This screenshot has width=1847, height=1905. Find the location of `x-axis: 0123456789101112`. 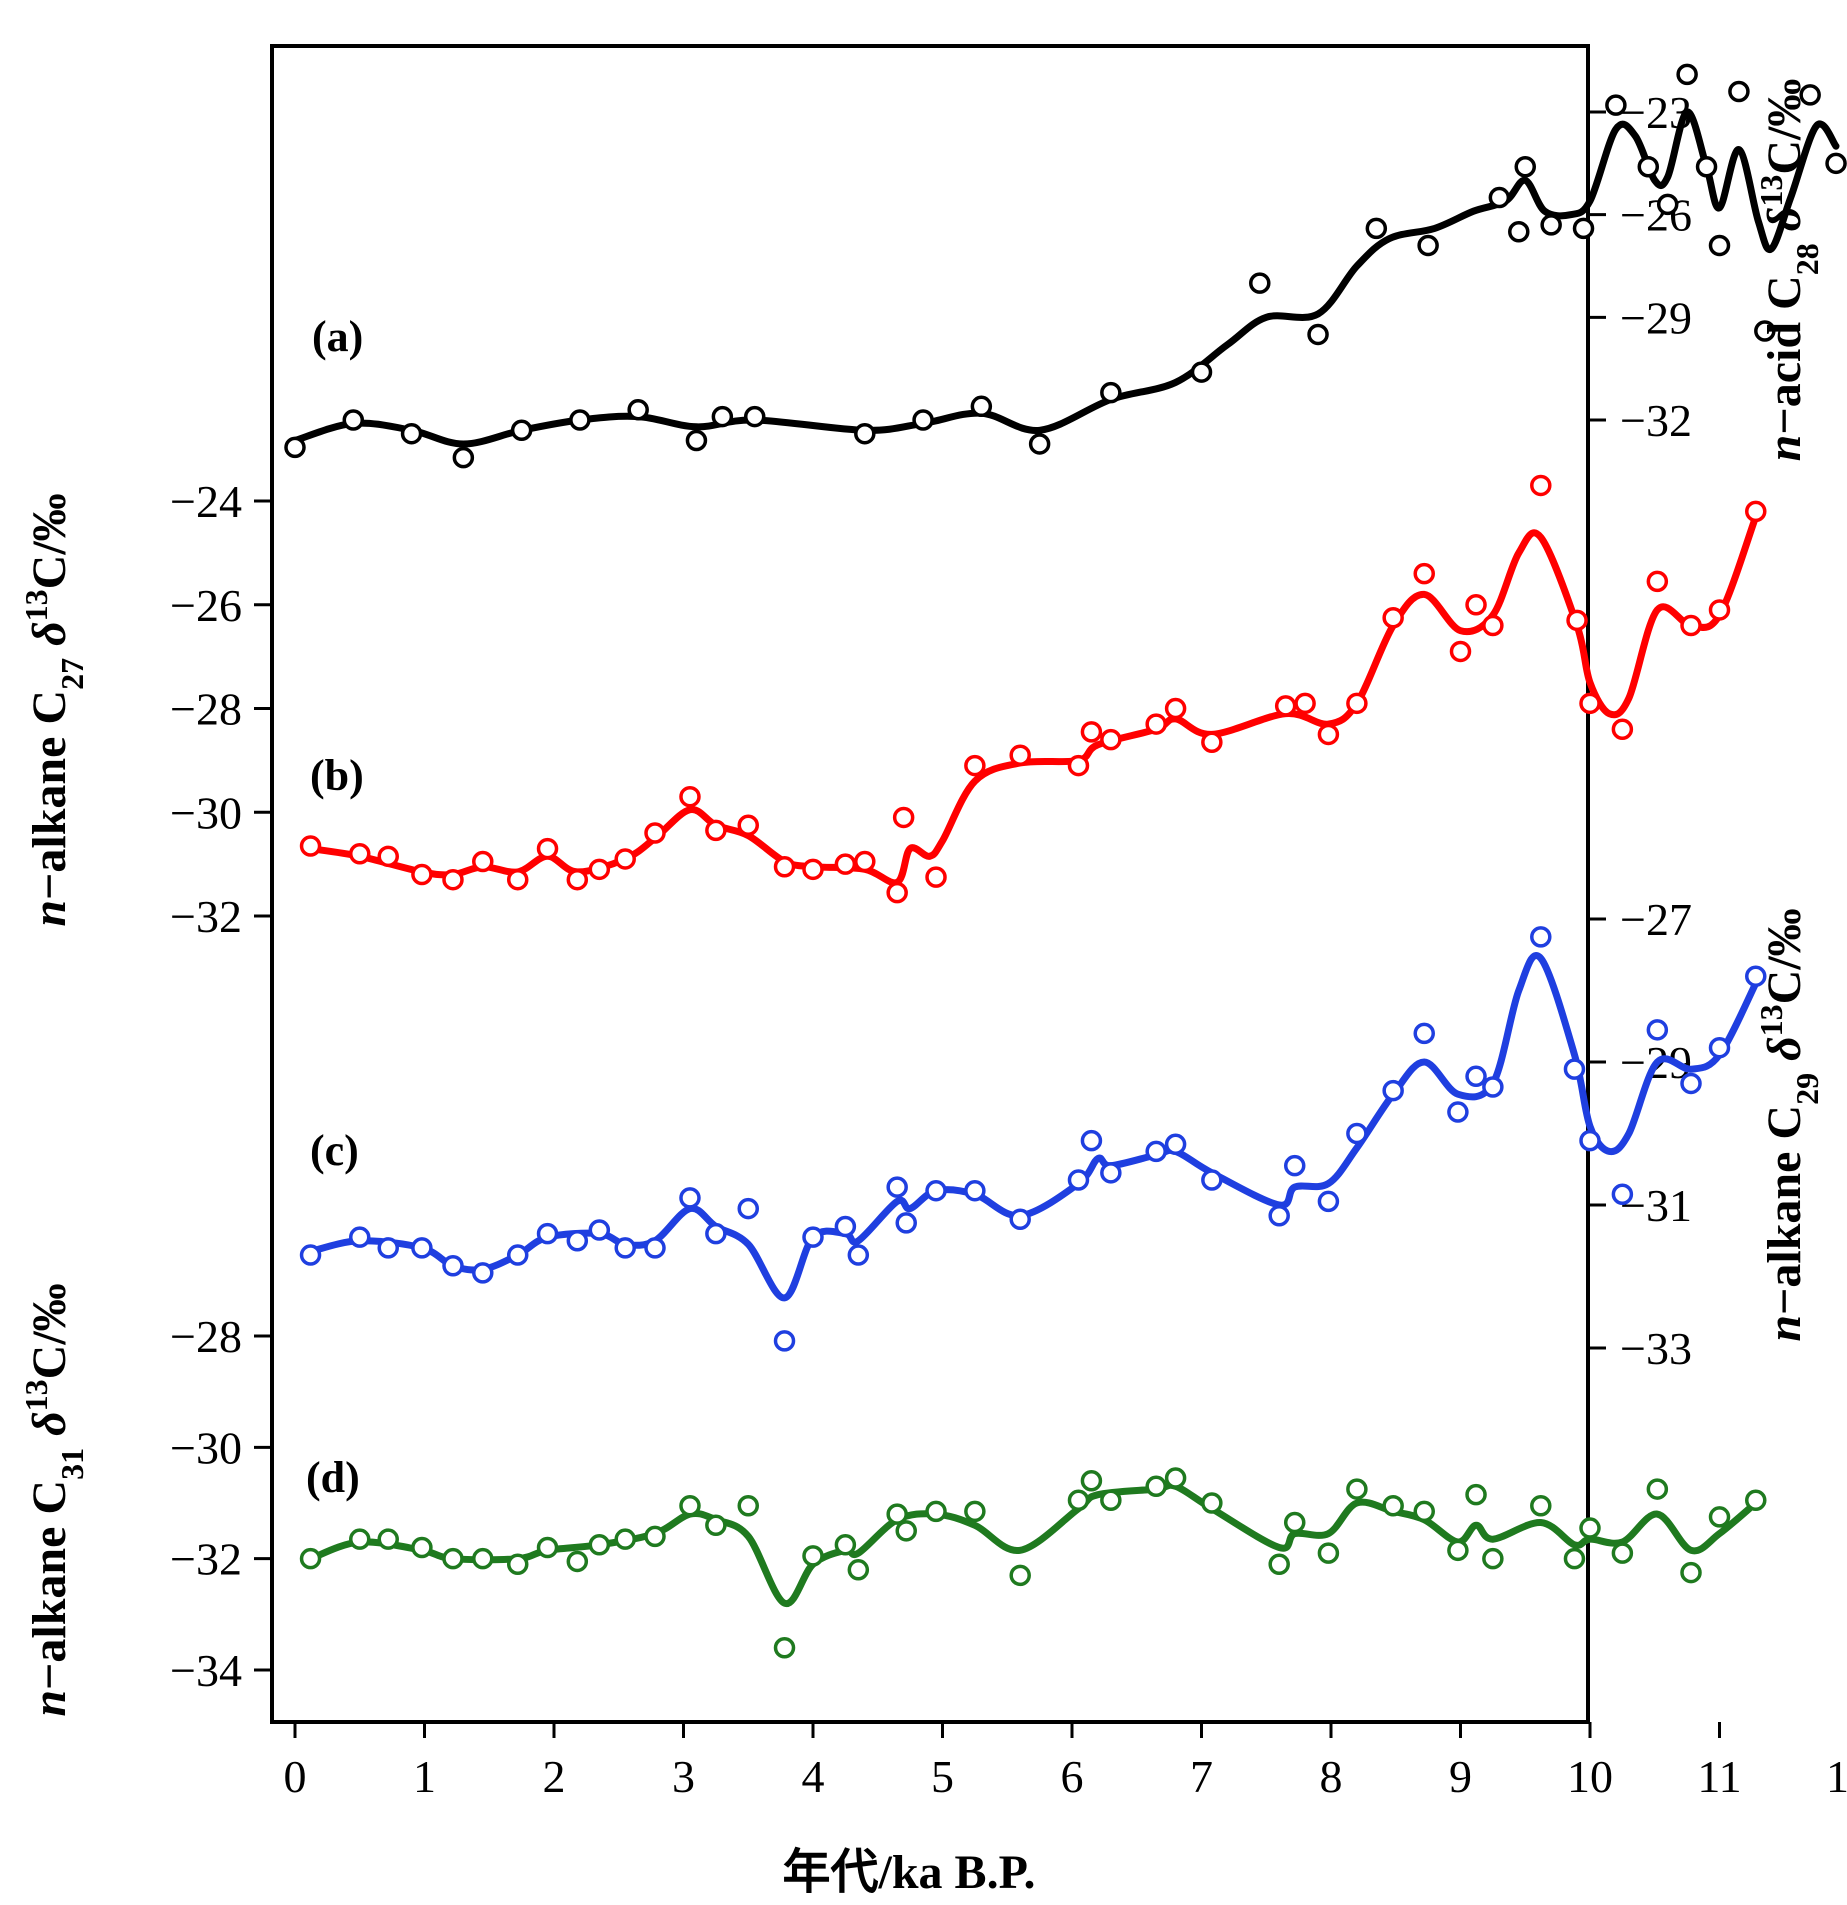

x-axis: 0123456789101112 is located at coordinates (1065, 1762).